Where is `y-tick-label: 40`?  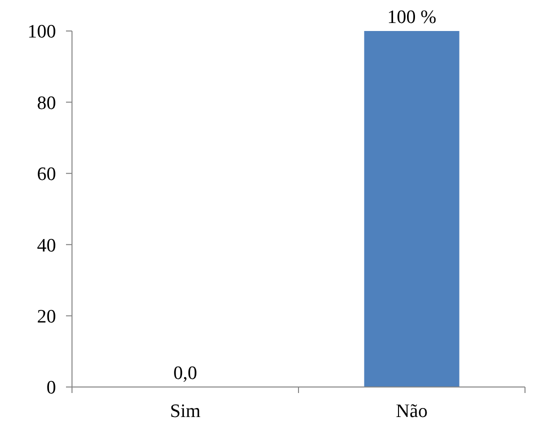 y-tick-label: 40 is located at coordinates (46, 245).